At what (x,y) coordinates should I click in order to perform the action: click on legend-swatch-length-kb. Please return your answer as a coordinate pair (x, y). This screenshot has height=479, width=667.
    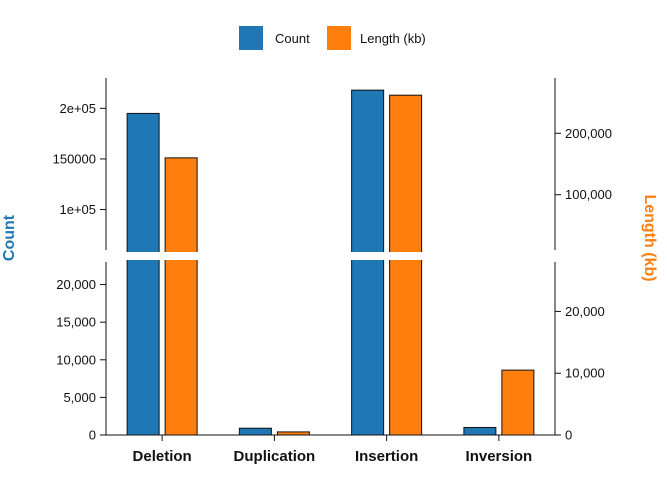
    Looking at the image, I should click on (339, 38).